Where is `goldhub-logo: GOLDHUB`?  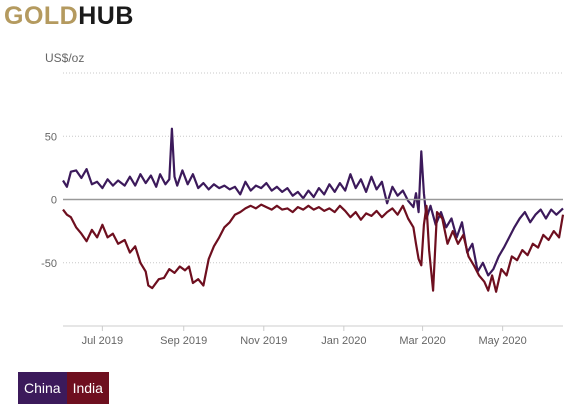
goldhub-logo: GOLDHUB is located at coordinates (69, 16).